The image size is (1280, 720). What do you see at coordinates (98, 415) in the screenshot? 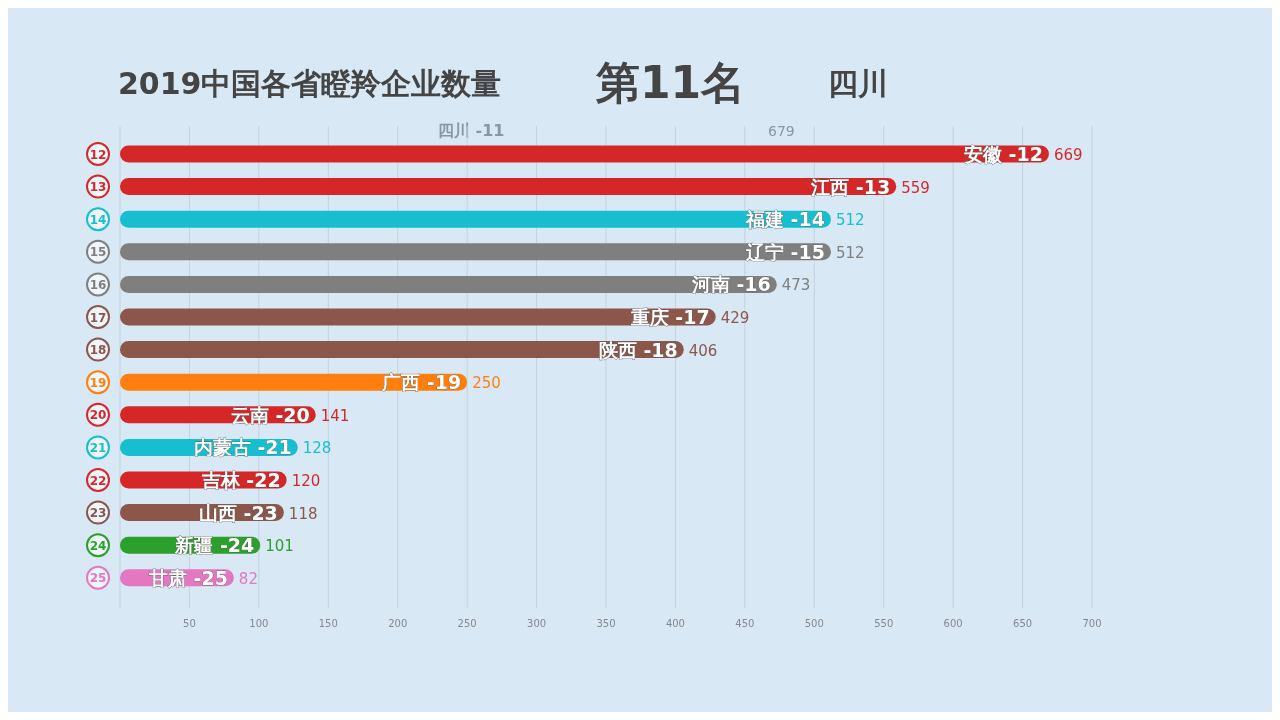
I see `y-tick-label: 20` at bounding box center [98, 415].